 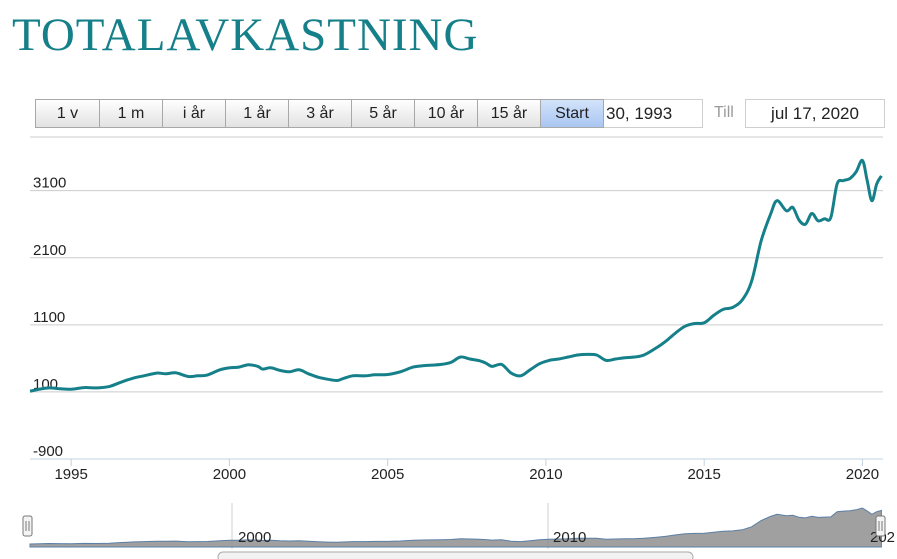 What do you see at coordinates (49, 183) in the screenshot?
I see `y-tick-label: 3100` at bounding box center [49, 183].